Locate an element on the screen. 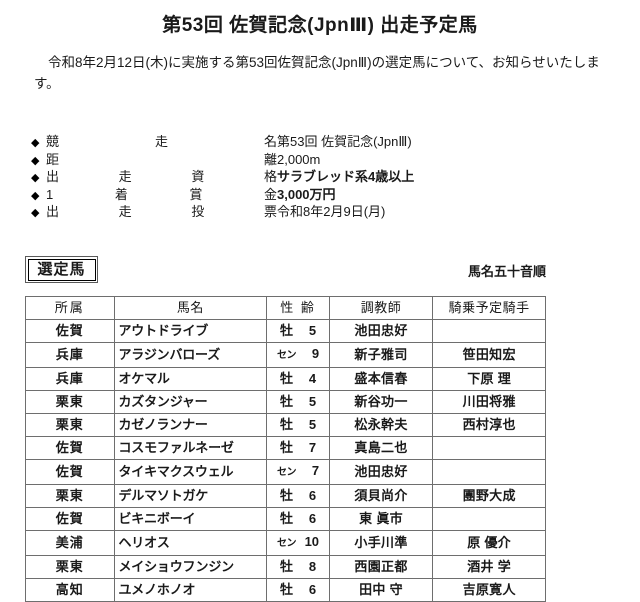 The image size is (640, 602). cell-jockey: 川田将雅 is located at coordinates (489, 402).